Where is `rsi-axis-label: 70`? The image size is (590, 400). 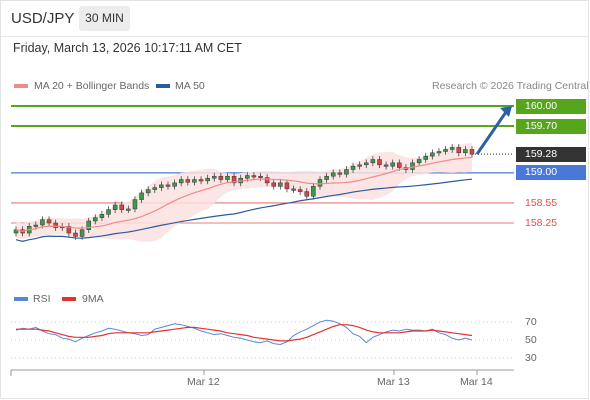
rsi-axis-label: 70 is located at coordinates (531, 322).